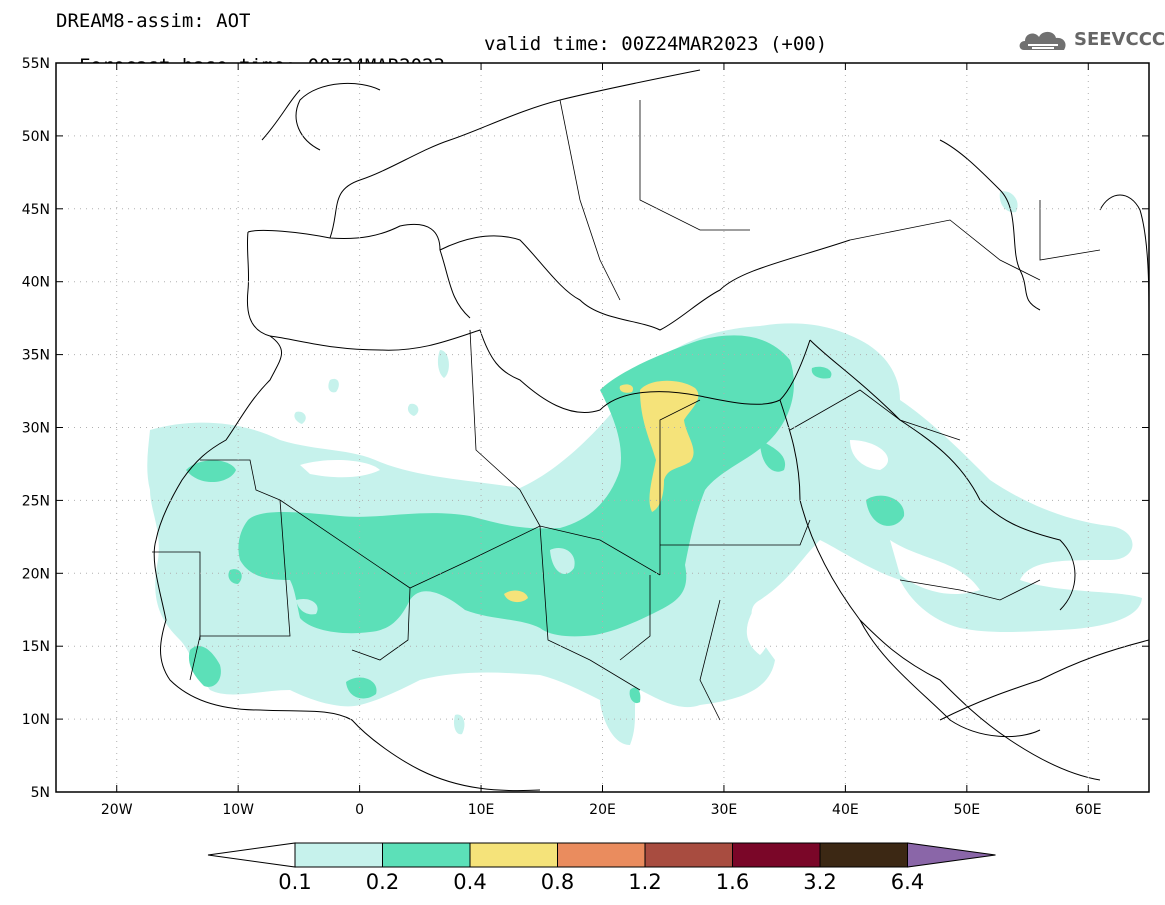  What do you see at coordinates (36, 283) in the screenshot?
I see `lat-label: 40N` at bounding box center [36, 283].